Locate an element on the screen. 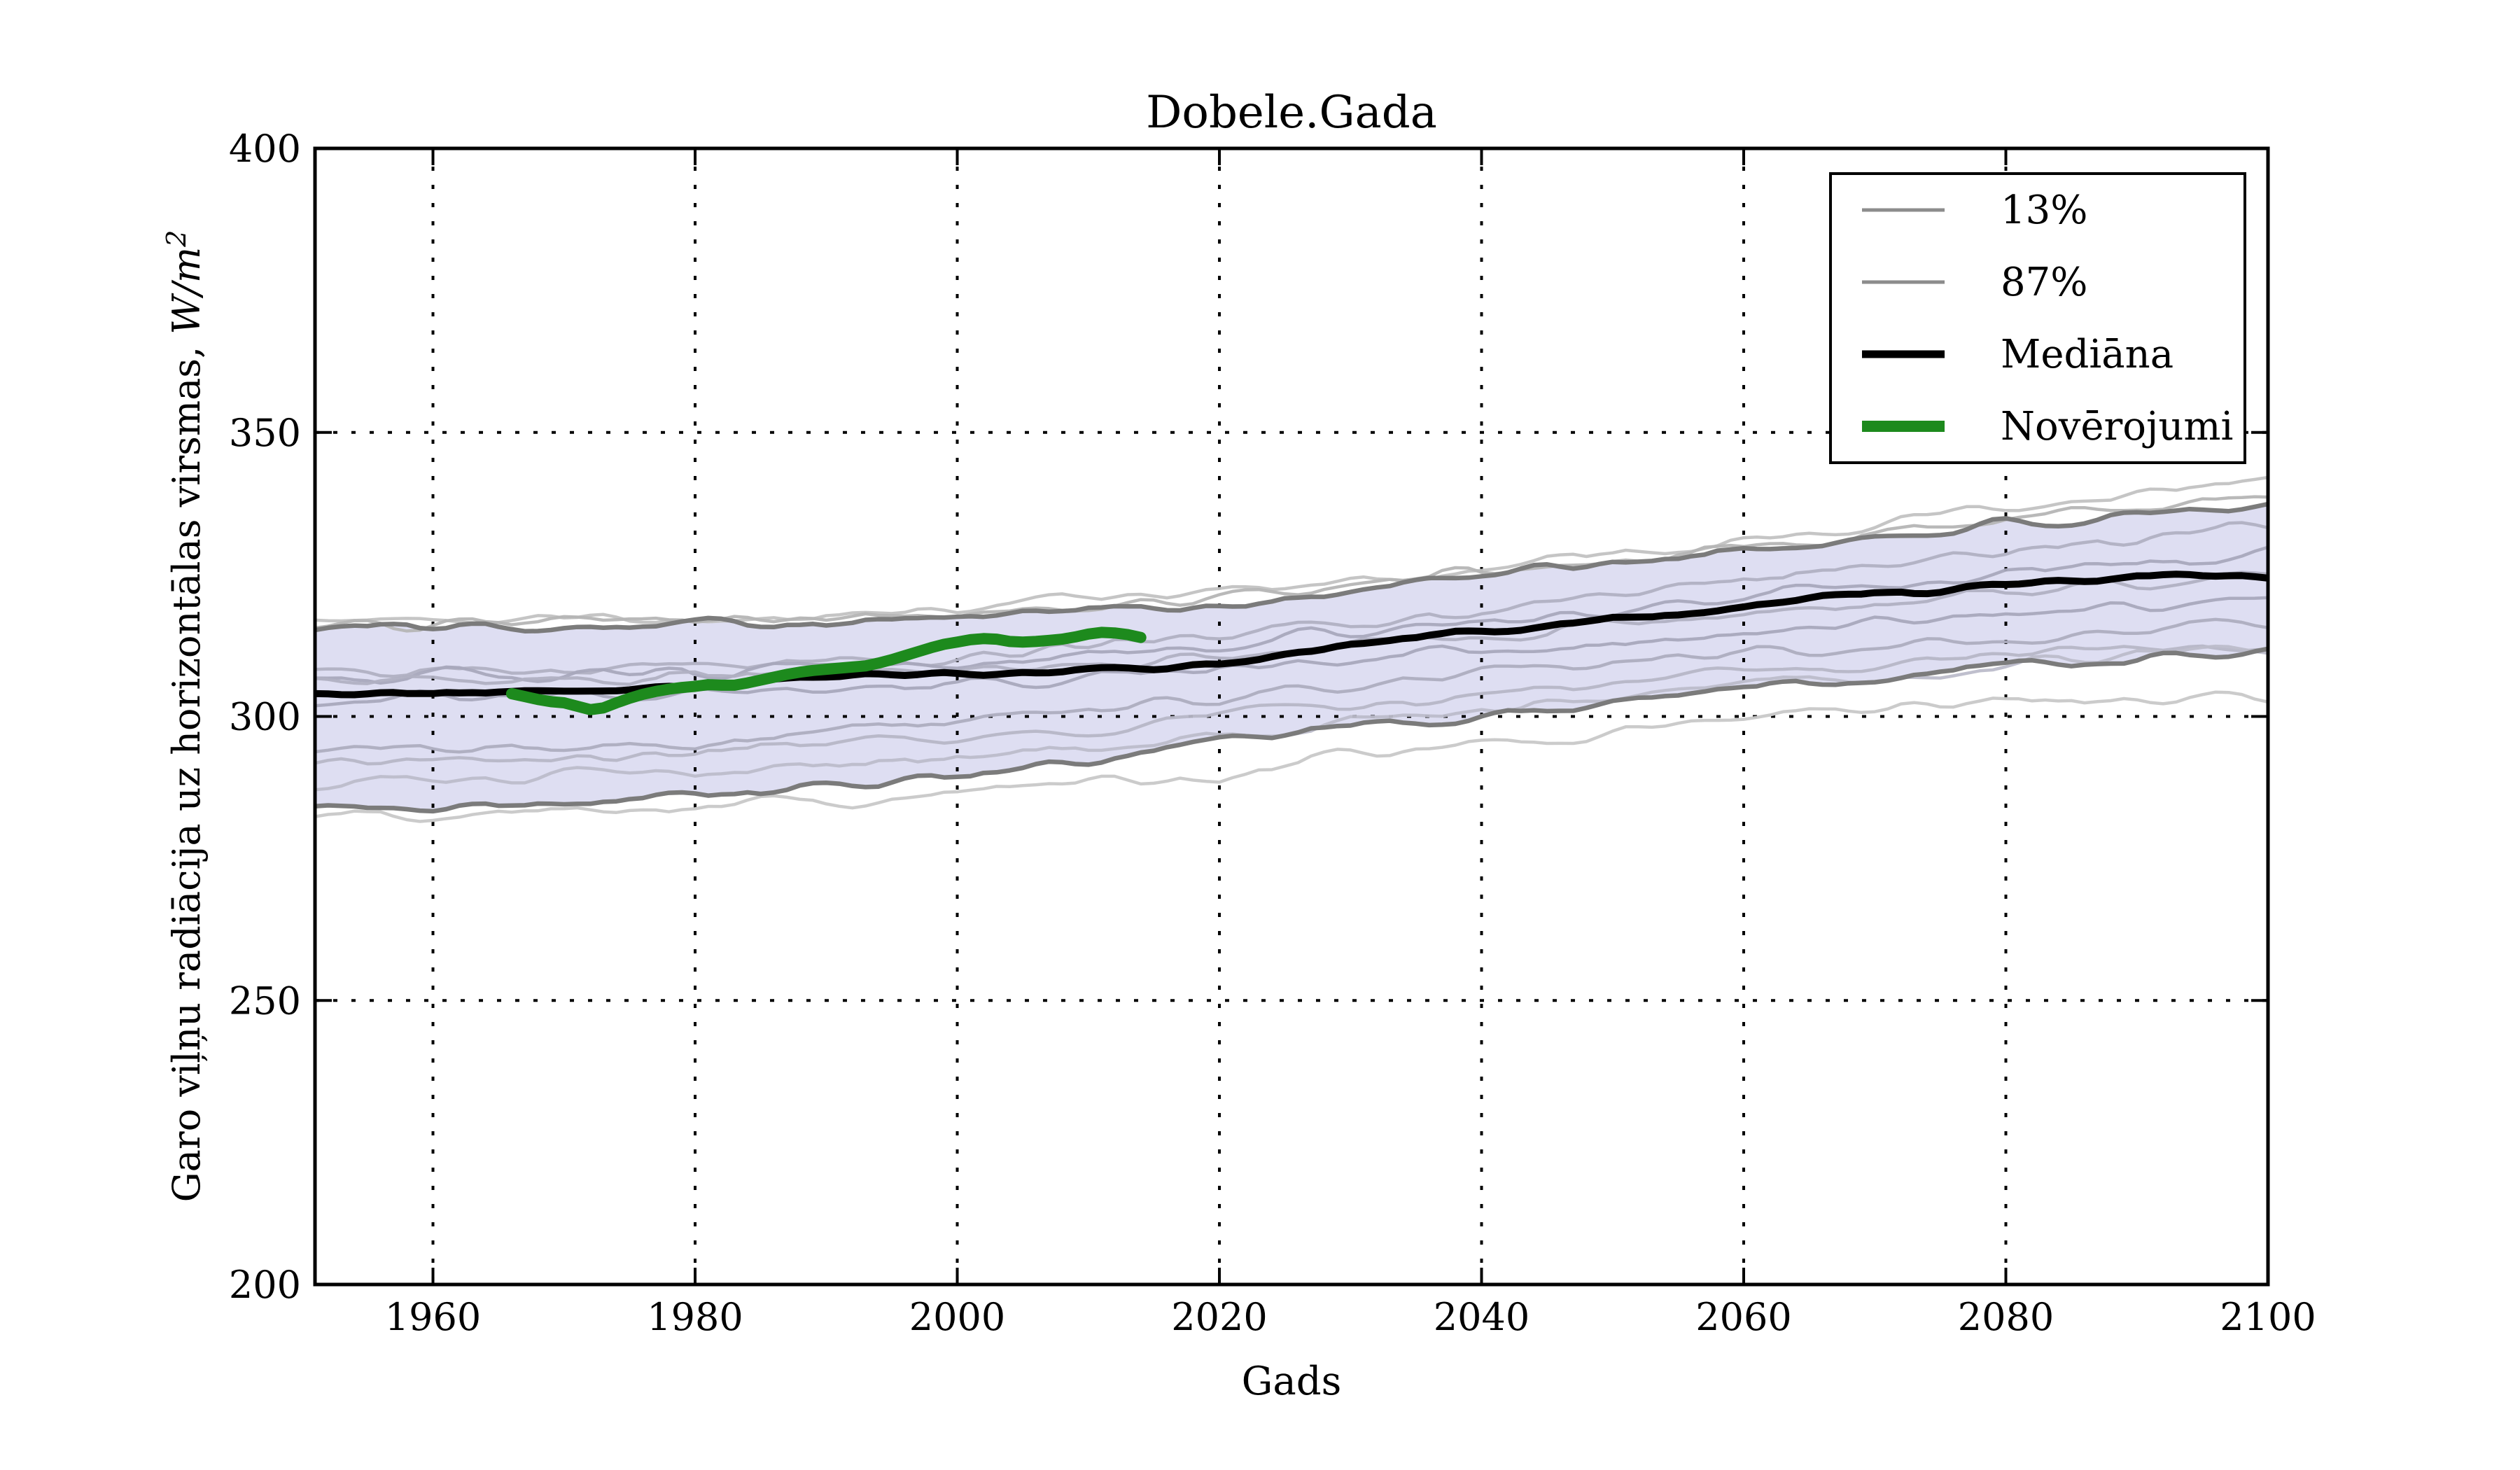  y-tick-label: 400 is located at coordinates (265, 149).